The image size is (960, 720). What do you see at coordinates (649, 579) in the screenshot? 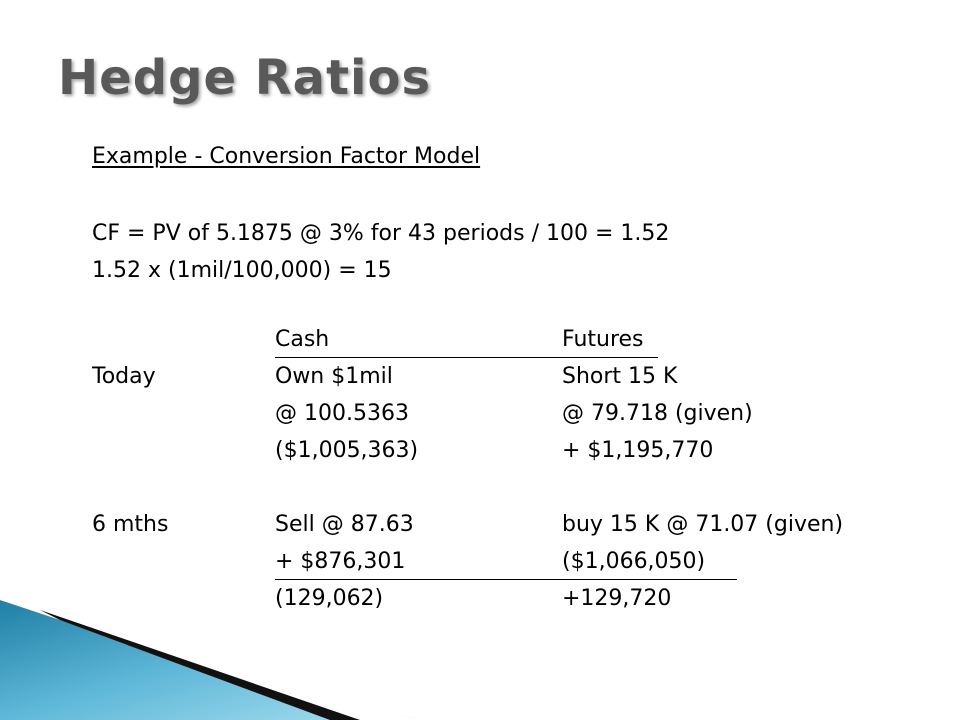
I see `subtotal-underline-futures` at bounding box center [649, 579].